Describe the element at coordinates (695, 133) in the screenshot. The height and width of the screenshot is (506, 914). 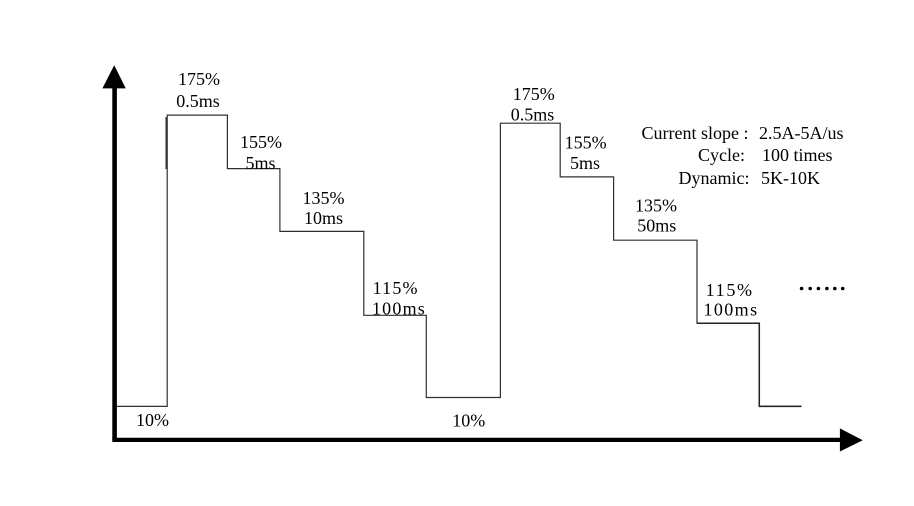
I see `svg-text: Current slope :` at that location.